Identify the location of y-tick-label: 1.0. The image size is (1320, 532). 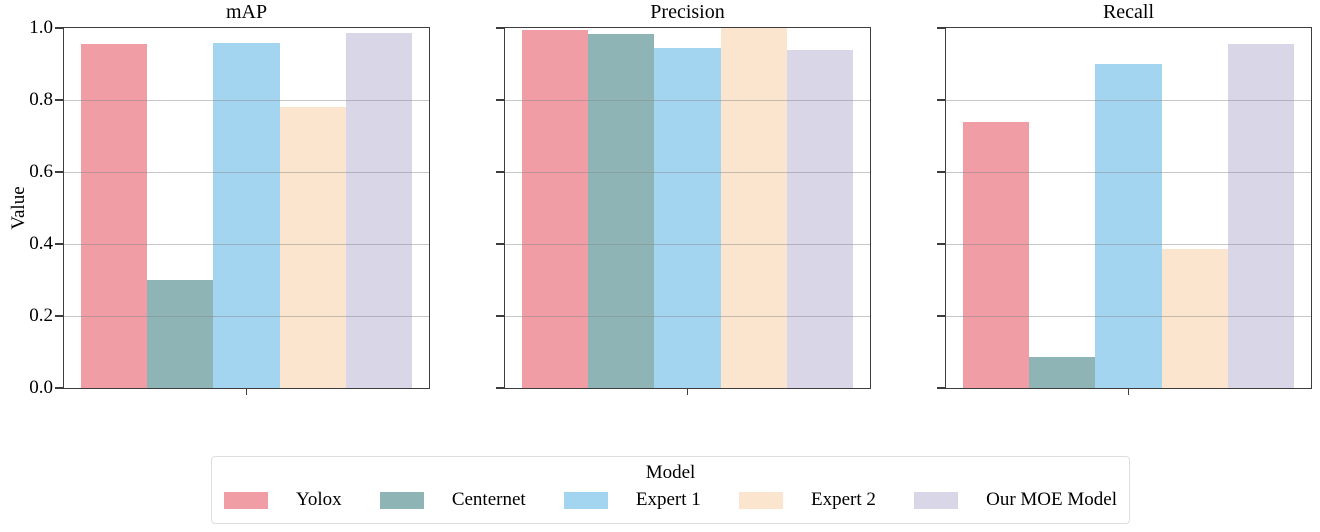
(41, 27).